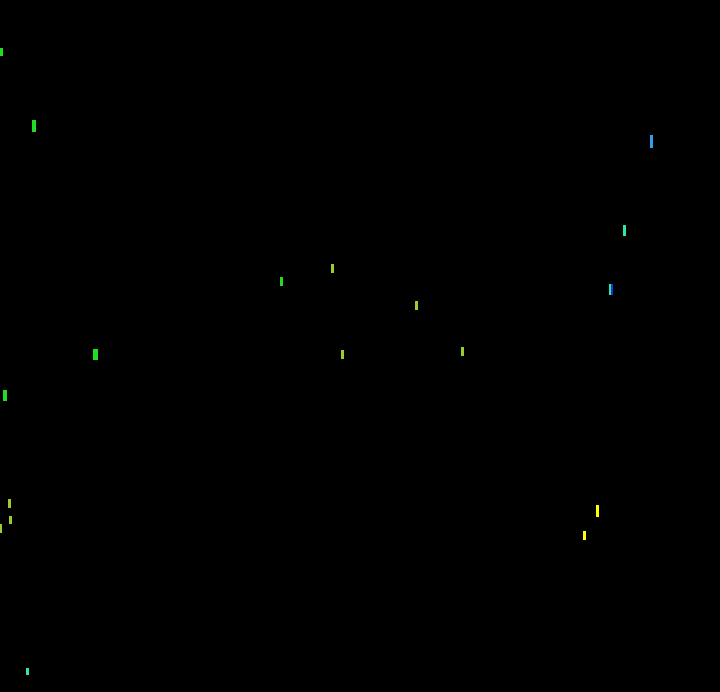  I want to click on mark-green-center-left, so click(281, 281).